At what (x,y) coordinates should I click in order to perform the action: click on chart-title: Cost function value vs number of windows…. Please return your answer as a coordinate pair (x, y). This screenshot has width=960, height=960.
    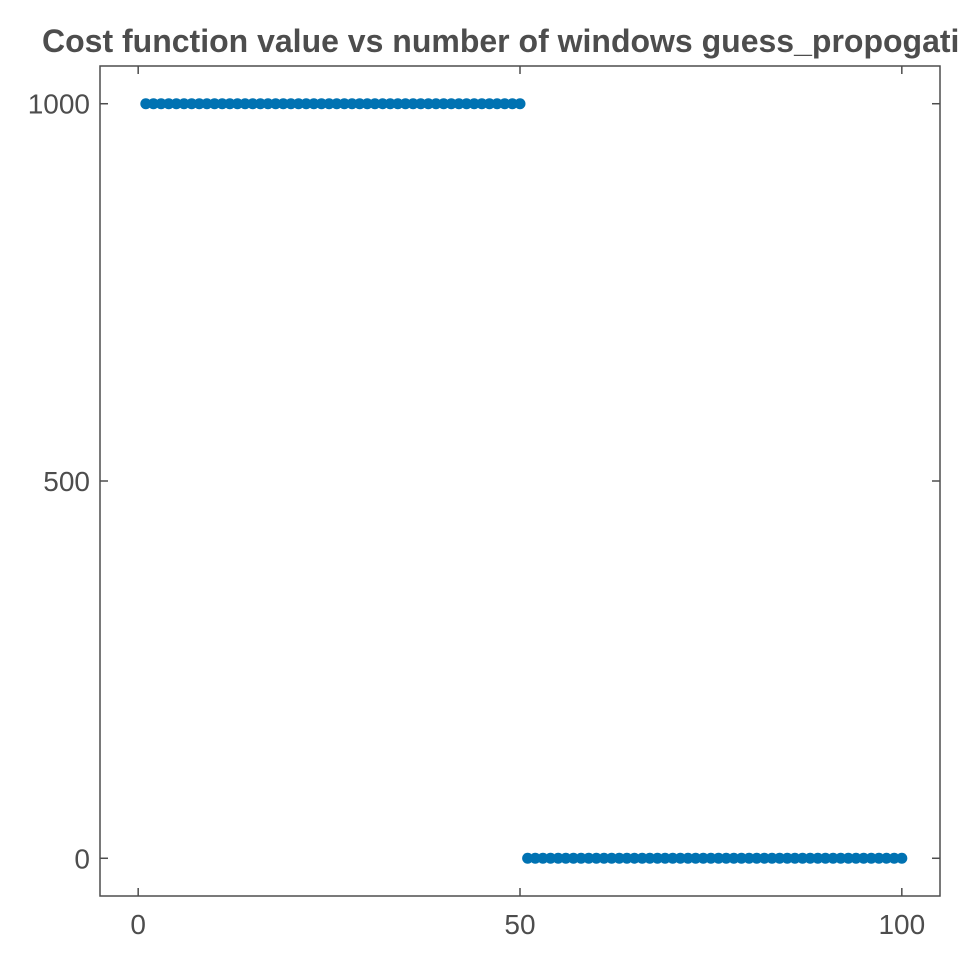
    Looking at the image, I should click on (500, 41).